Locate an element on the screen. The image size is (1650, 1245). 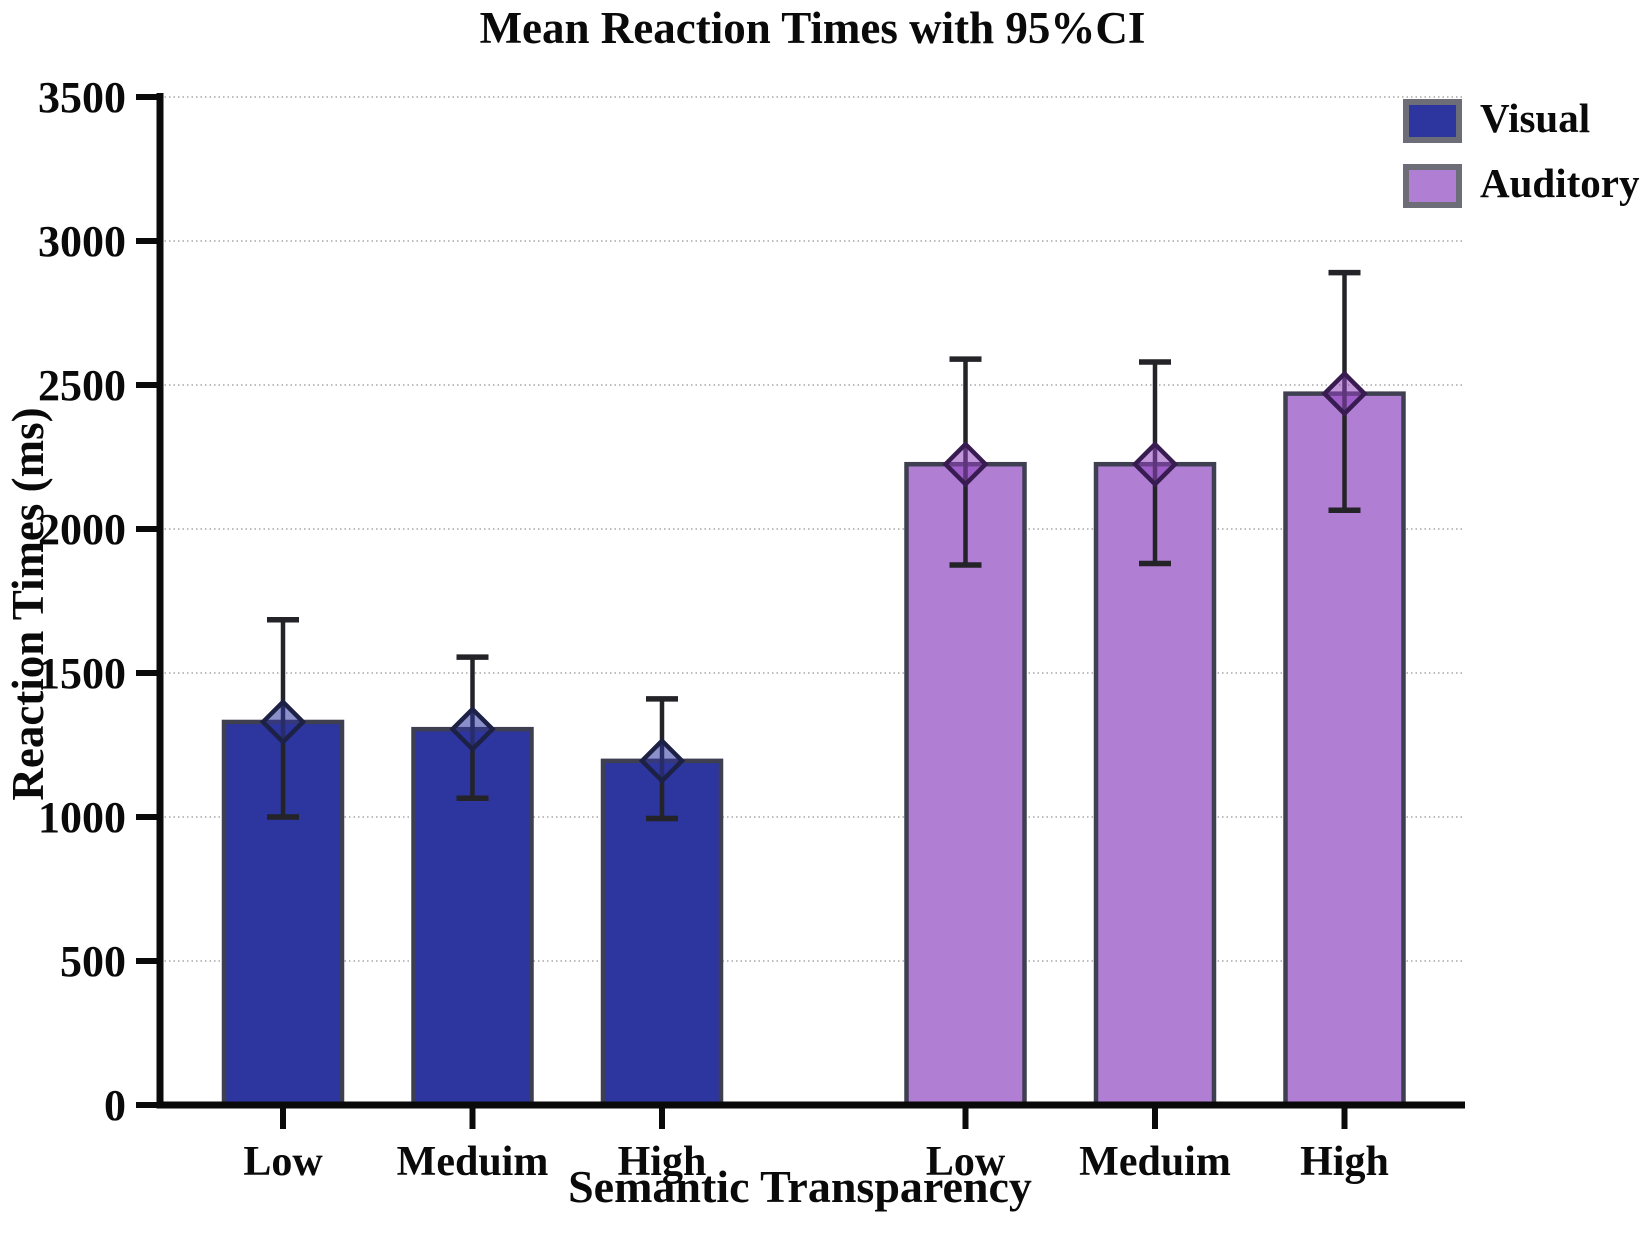
legend-item-auditory: Auditory is located at coordinates (1521, 185).